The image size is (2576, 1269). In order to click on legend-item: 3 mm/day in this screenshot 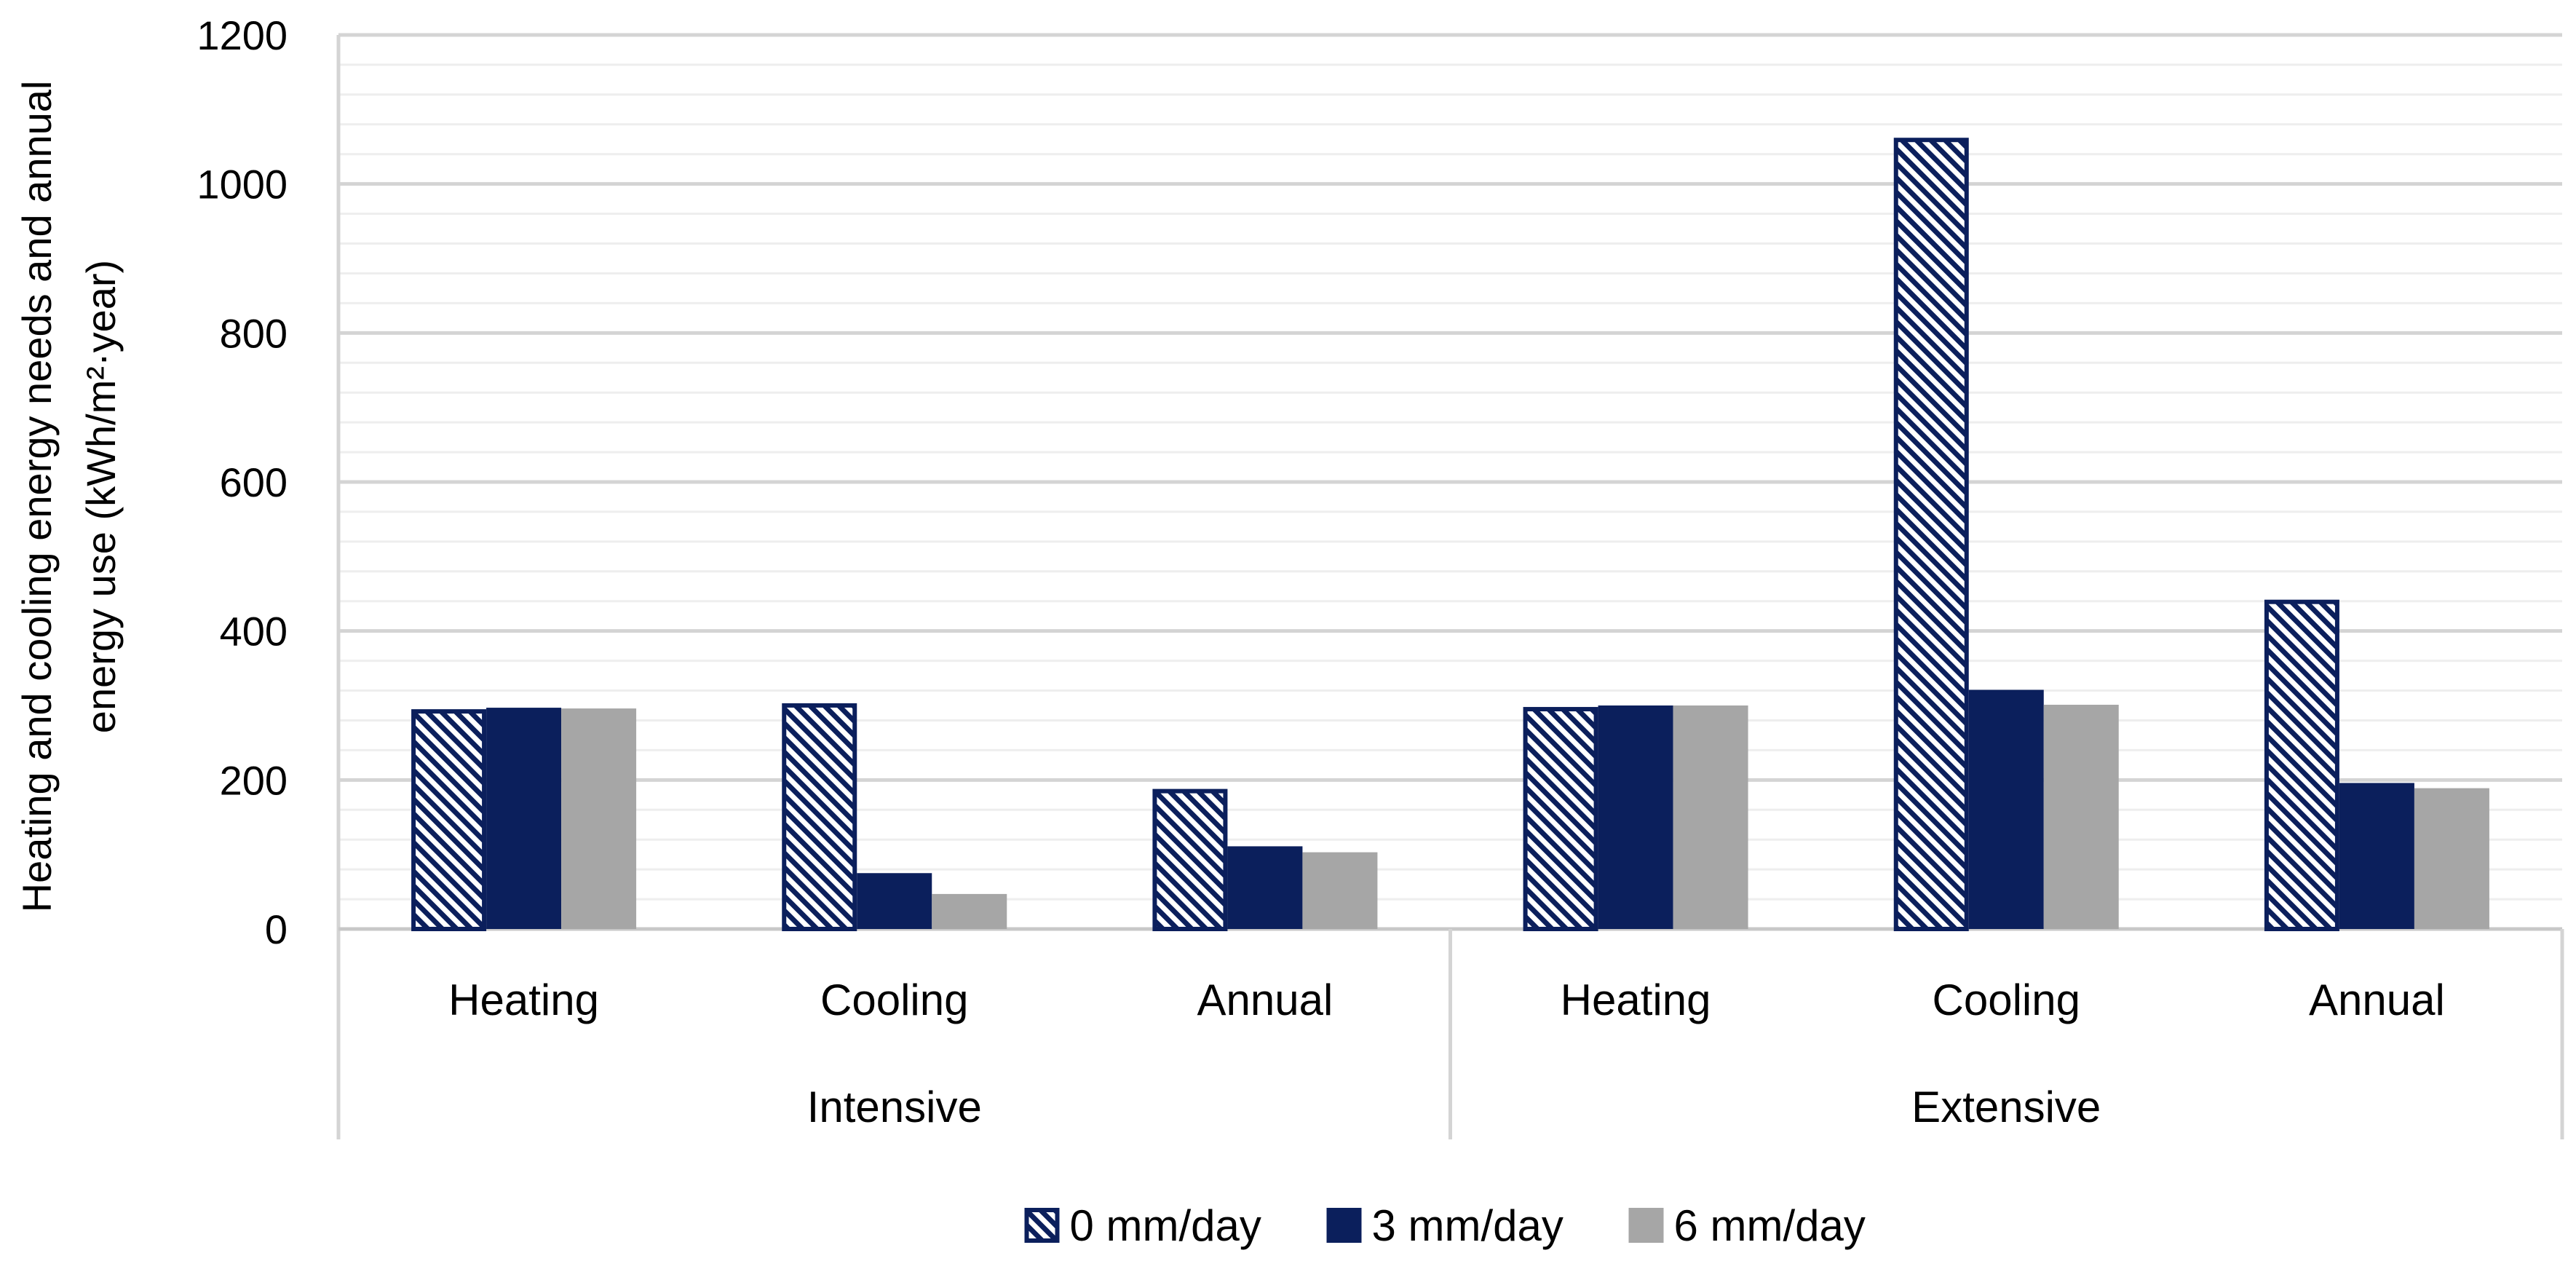, I will do `click(1445, 1225)`.